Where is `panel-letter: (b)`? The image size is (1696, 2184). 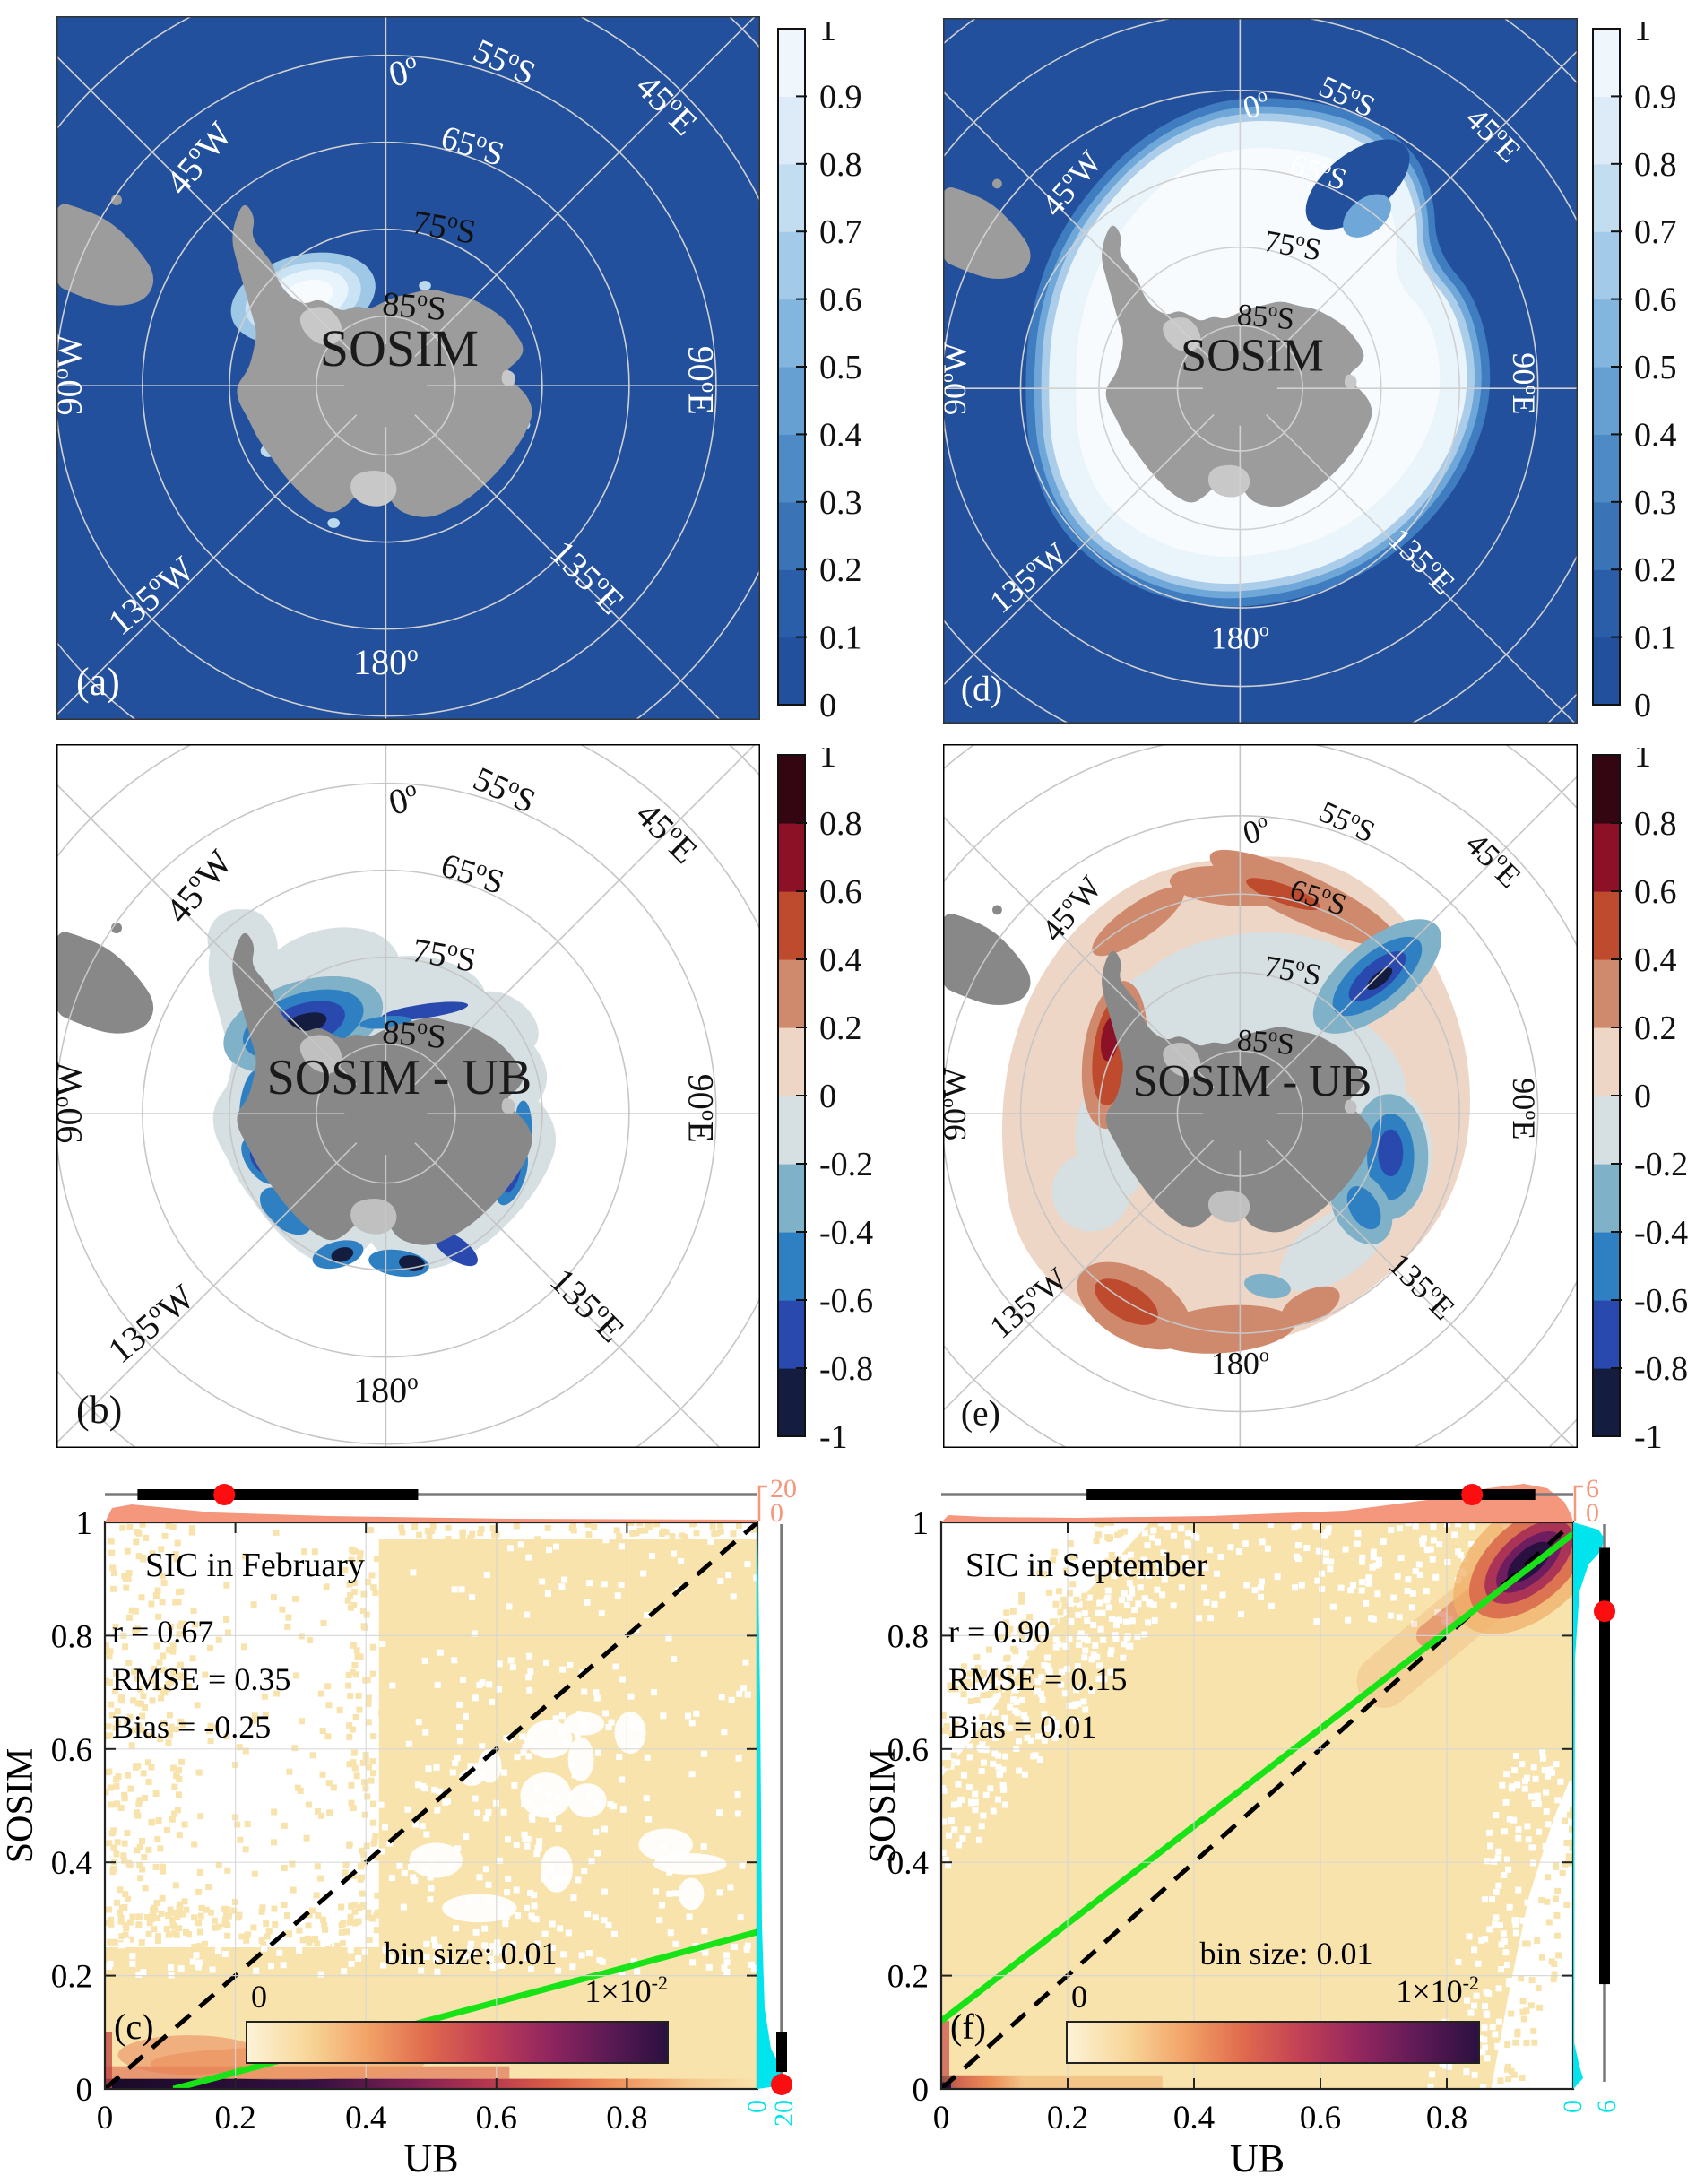
panel-letter: (b) is located at coordinates (99, 1410).